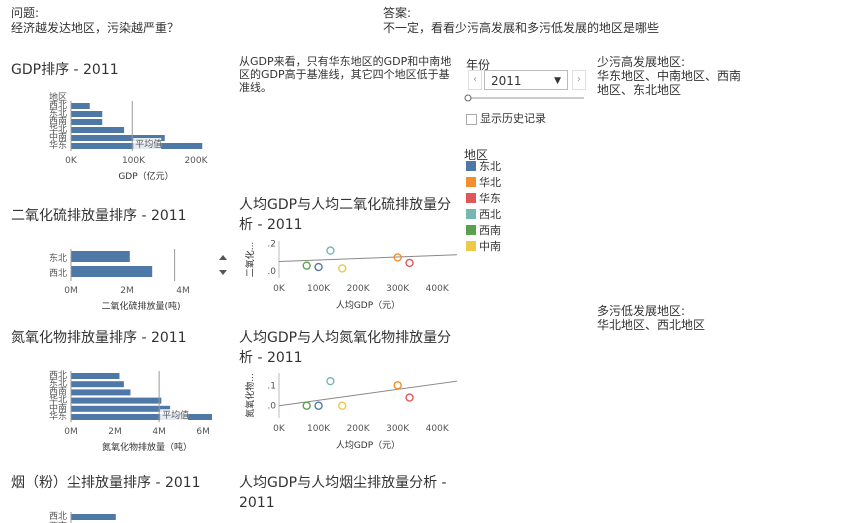 The height and width of the screenshot is (523, 858). Describe the element at coordinates (271, 407) in the screenshot. I see `y-tick-label: .0` at that location.